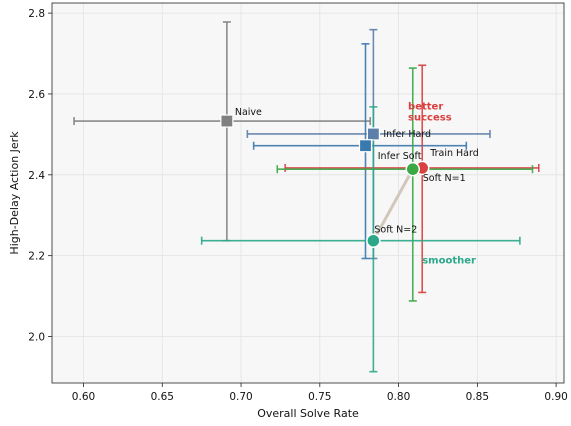 The height and width of the screenshot is (426, 571). I want to click on y-axis-ticks: 2.0 2.2 2.4 2.6 2.8, so click(40, 176).